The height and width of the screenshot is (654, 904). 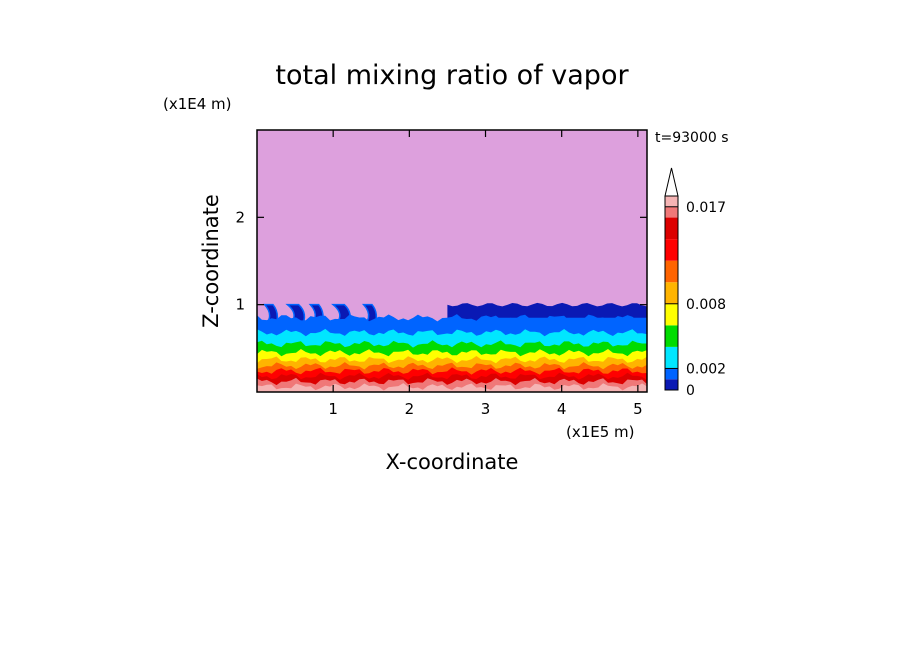 What do you see at coordinates (240, 305) in the screenshot?
I see `y-tick-label: 1` at bounding box center [240, 305].